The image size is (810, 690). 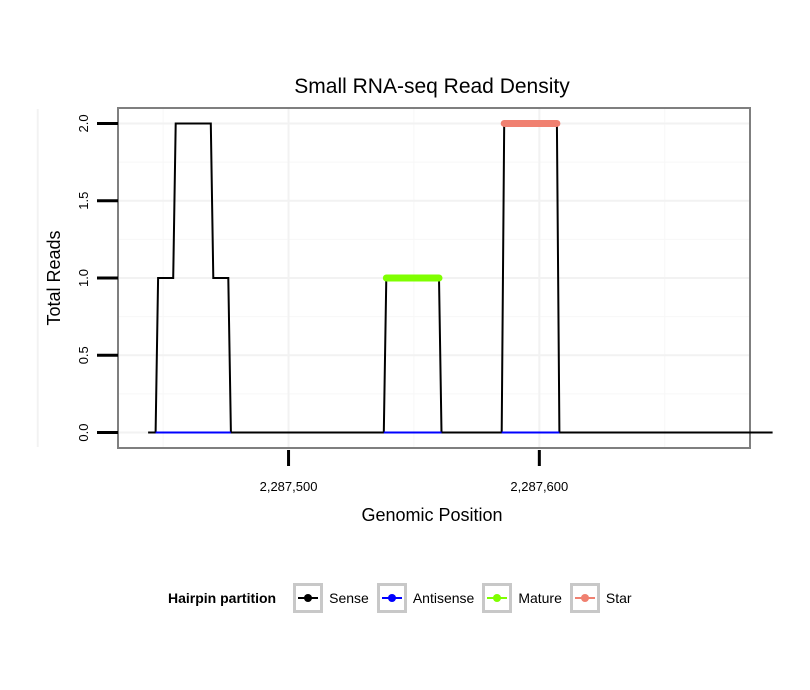 I want to click on legend-label-mature: Mature, so click(x=540, y=598).